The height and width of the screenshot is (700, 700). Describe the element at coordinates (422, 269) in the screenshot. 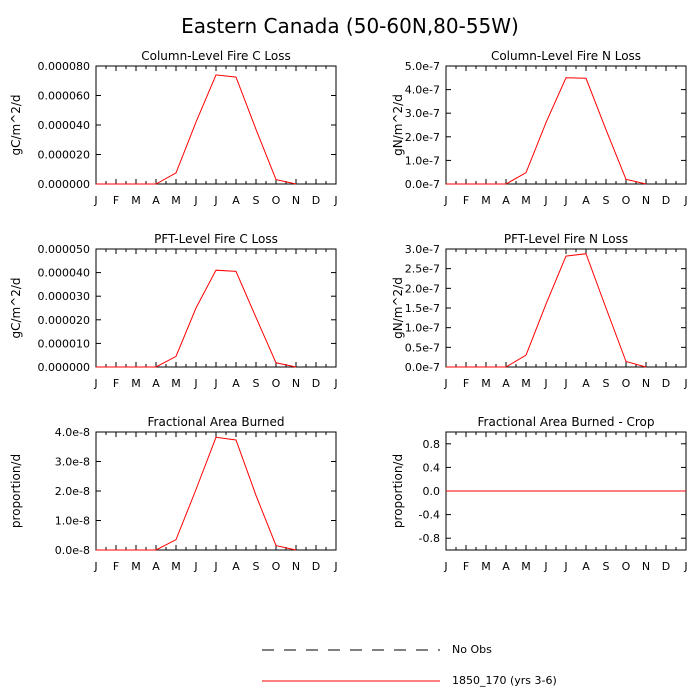

I see `y-tick-label: 2.5e-7` at that location.